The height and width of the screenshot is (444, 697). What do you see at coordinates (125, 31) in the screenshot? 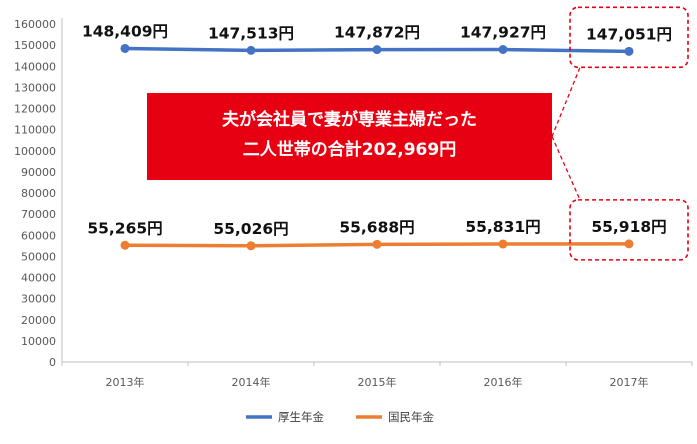
I see `data-label: 148,409円` at bounding box center [125, 31].